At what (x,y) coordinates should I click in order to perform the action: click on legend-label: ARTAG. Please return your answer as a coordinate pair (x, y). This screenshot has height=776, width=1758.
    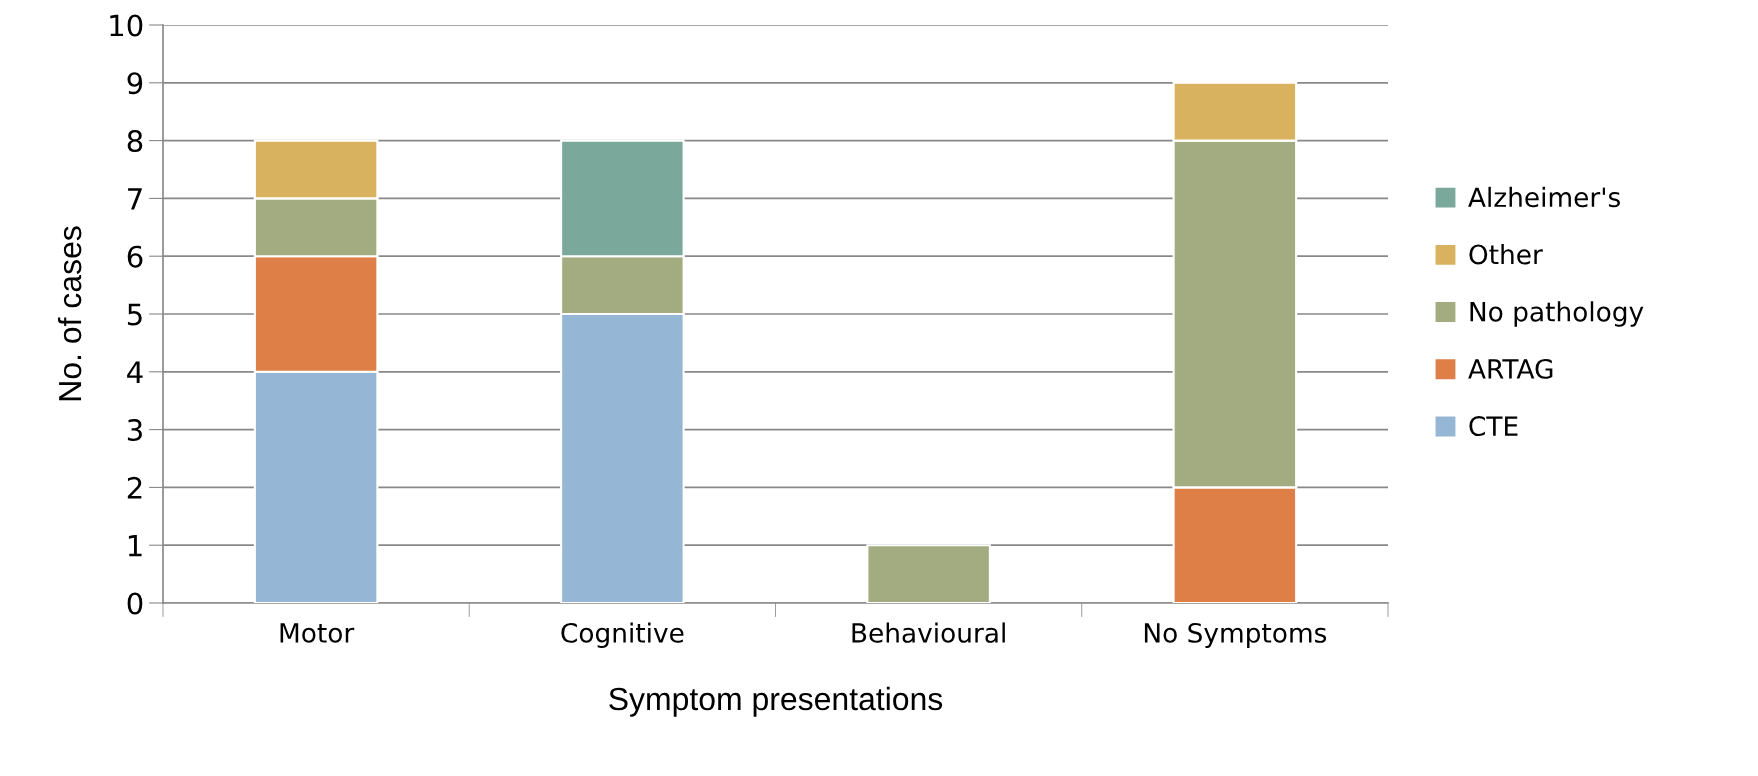
    Looking at the image, I should click on (1510, 368).